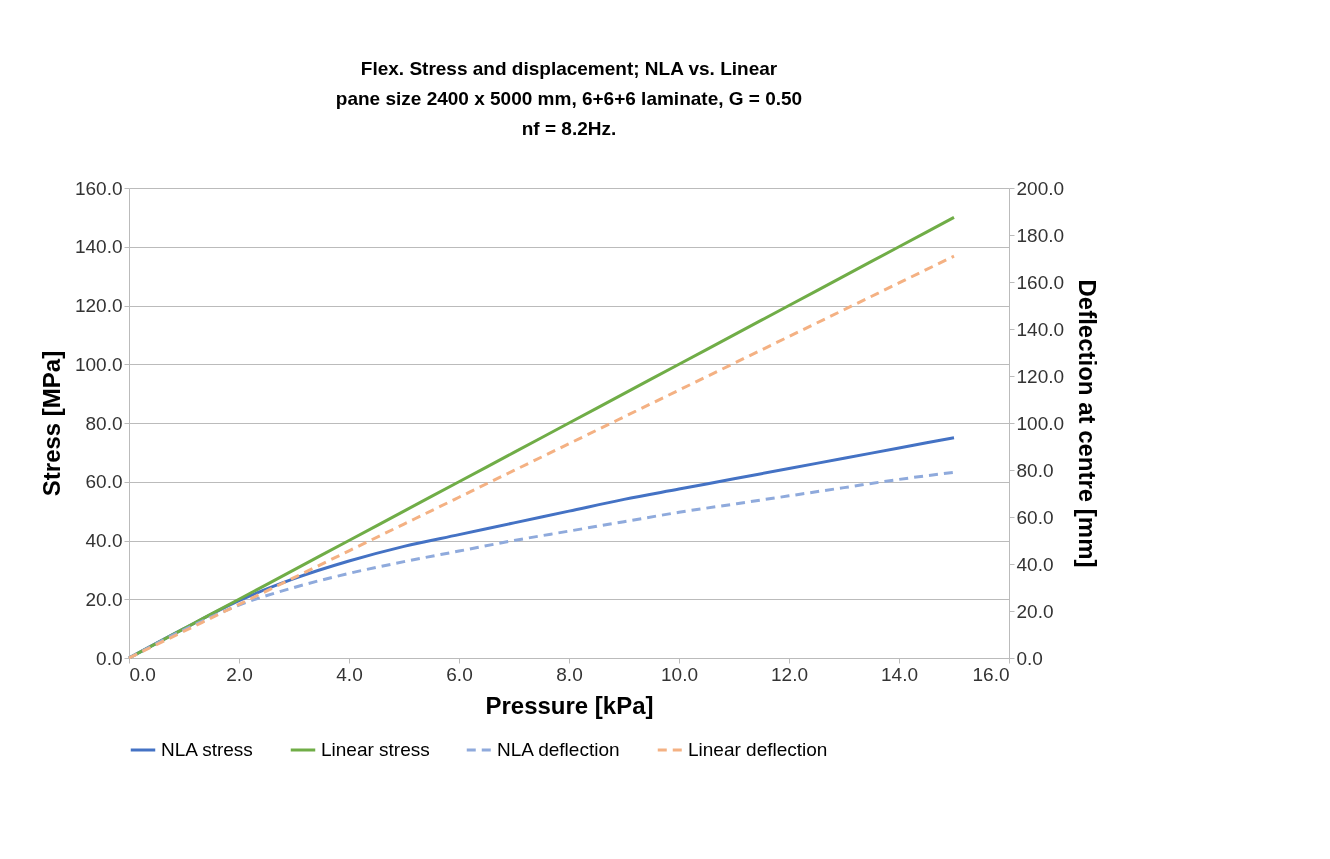  I want to click on legend-label: NLA stress, so click(207, 749).